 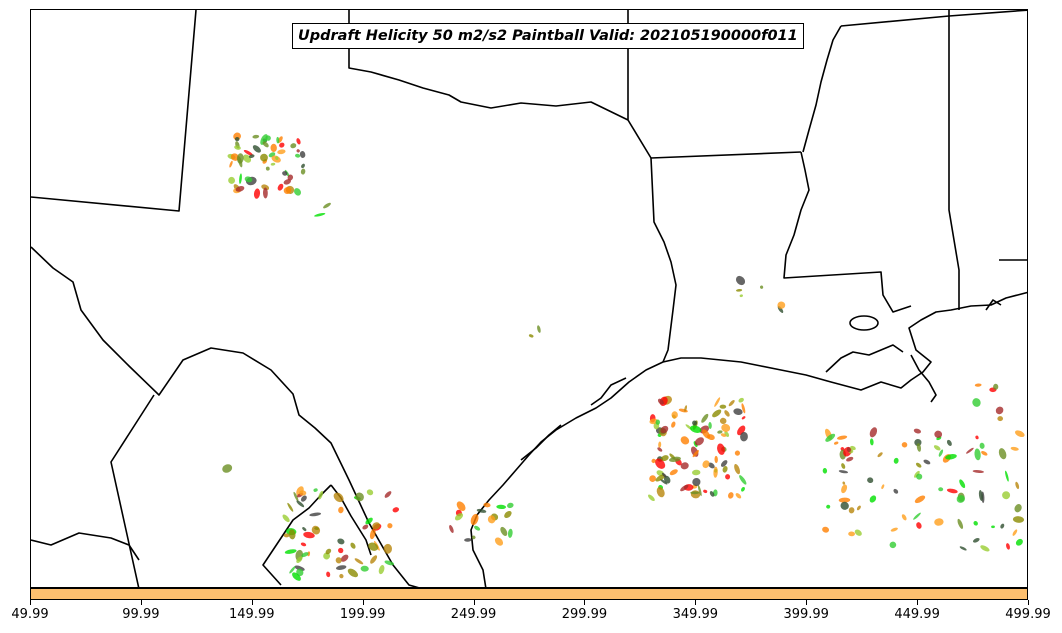 I want to click on arkansas-border, so click(x=726, y=155).